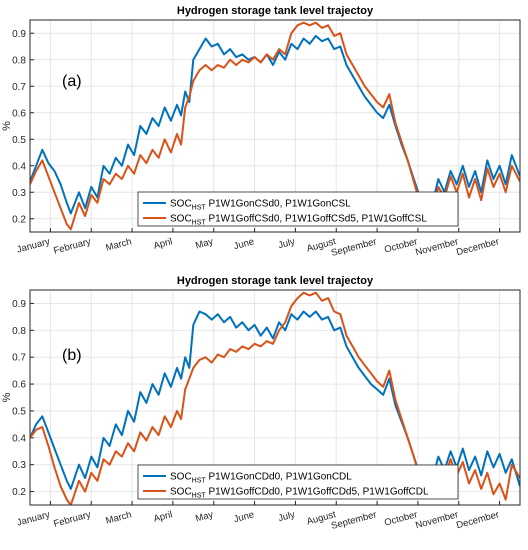  Describe the element at coordinates (279, 204) in the screenshot. I see `legend-name-rest: P1W1GonCSd0, P1W1GonCSL` at that location.